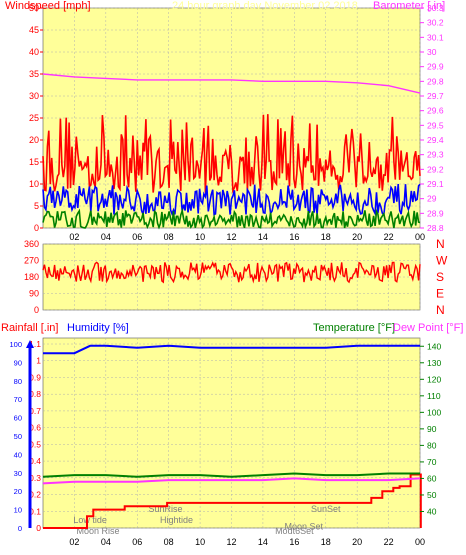 The image size is (466, 555). Describe the element at coordinates (18, 418) in the screenshot. I see `humidity-tick-label: 60` at that location.